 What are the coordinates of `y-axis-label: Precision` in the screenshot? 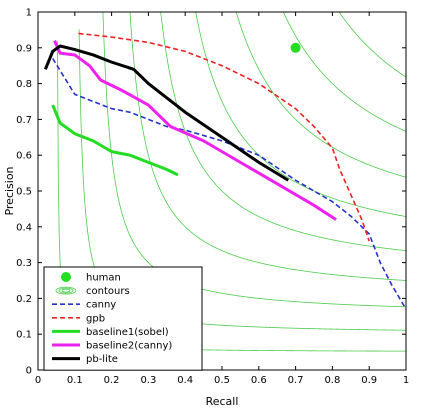 It's located at (9, 190).